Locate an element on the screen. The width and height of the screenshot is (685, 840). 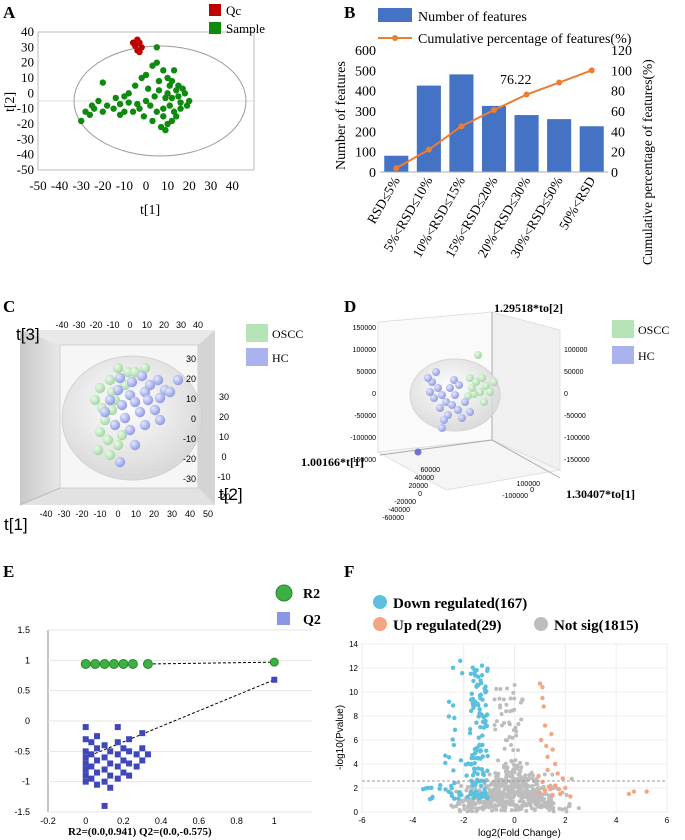
panel-a-y-tick: 10 is located at coordinates (27, 77).